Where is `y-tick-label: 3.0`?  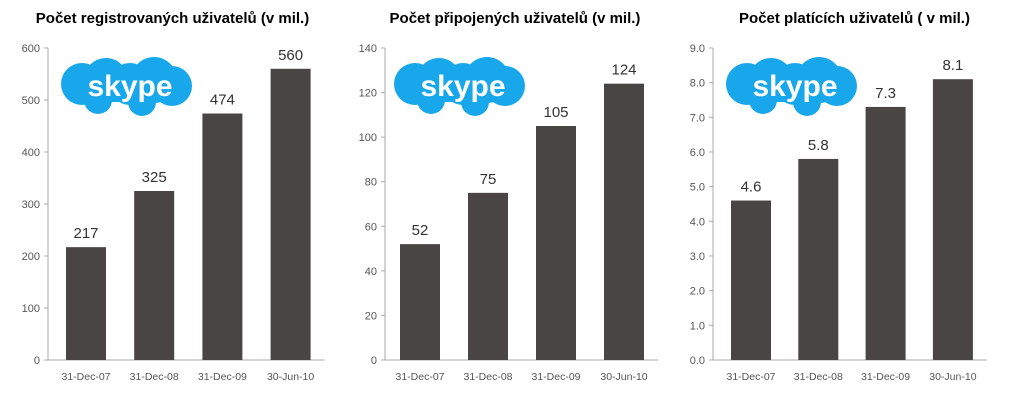
y-tick-label: 3.0 is located at coordinates (697, 257).